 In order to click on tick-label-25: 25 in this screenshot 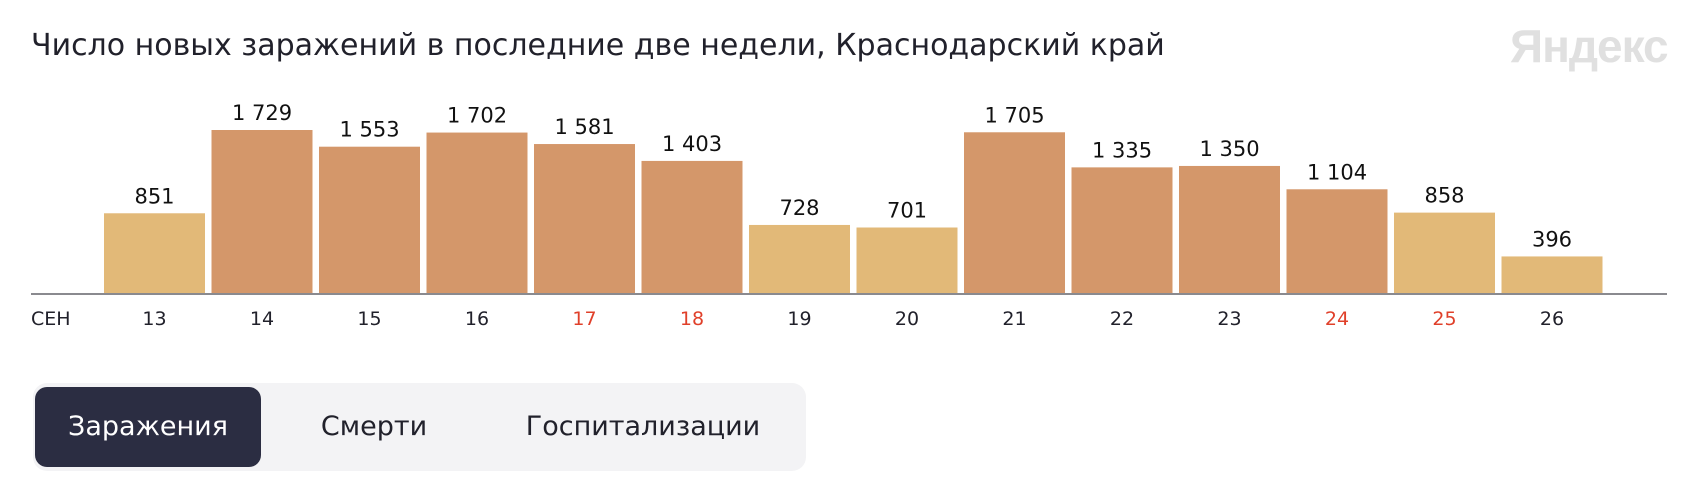, I will do `click(1444, 319)`.